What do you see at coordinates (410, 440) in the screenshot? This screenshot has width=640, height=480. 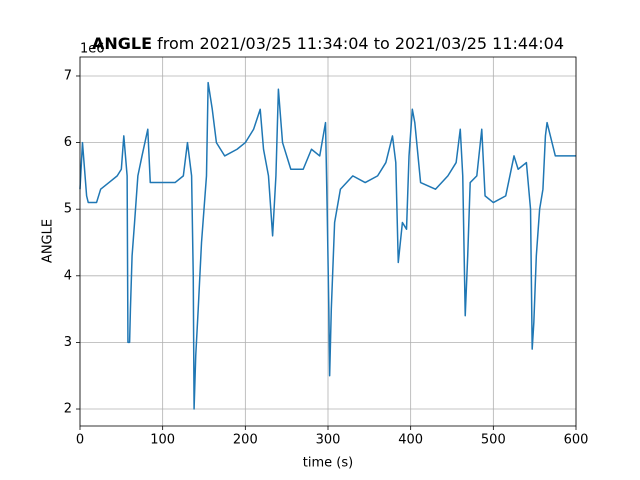 I see `x-tick-label: 400` at bounding box center [410, 440].